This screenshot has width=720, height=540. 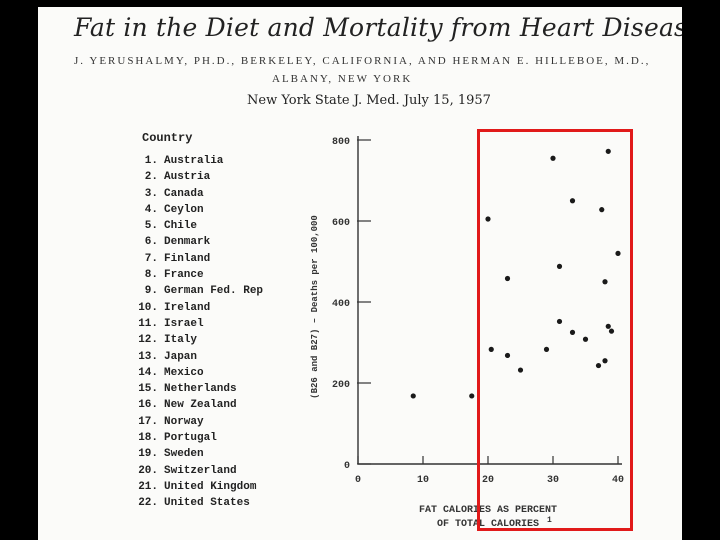 What do you see at coordinates (151, 177) in the screenshot?
I see `country-number: 2.` at bounding box center [151, 177].